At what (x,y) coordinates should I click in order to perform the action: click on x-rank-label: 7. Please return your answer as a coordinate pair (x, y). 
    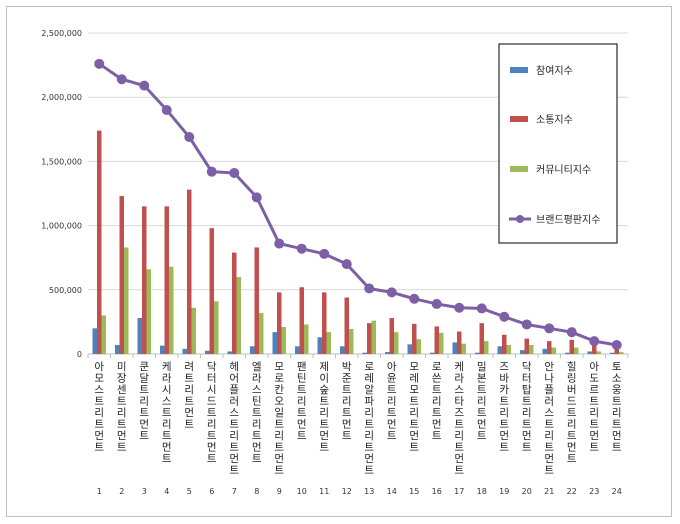
    Looking at the image, I should click on (234, 491).